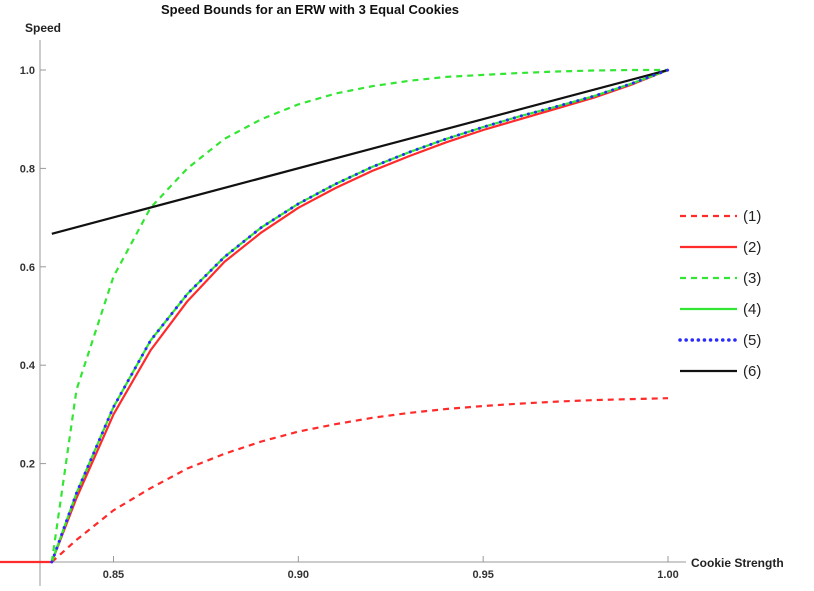  I want to click on legend-label-4: (4), so click(752, 309).